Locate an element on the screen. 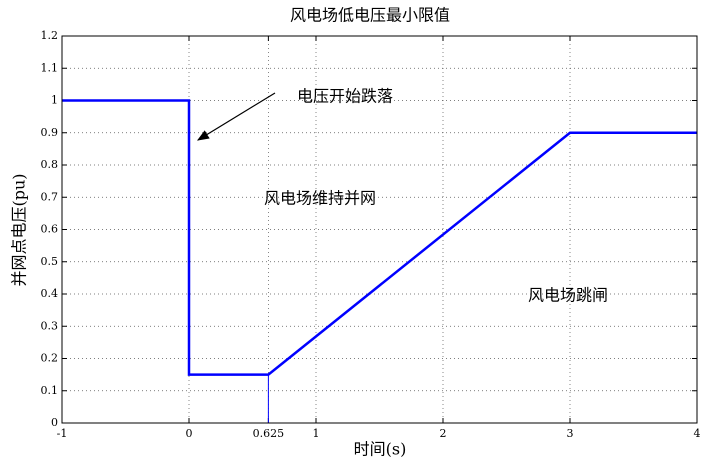 The image size is (716, 465). y-tick-label: 0.5 is located at coordinates (50, 261).